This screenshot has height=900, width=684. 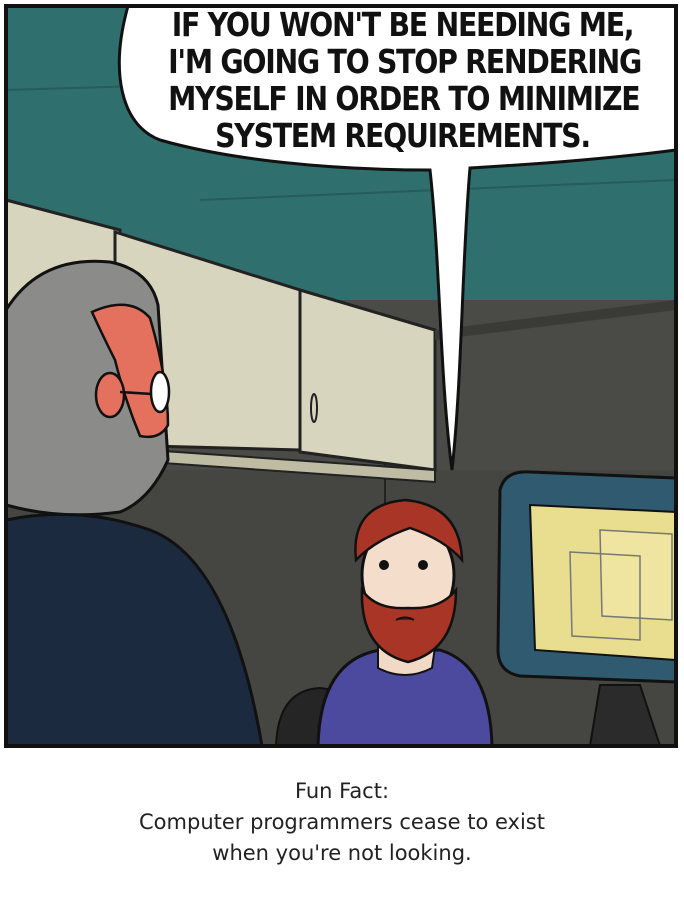 What do you see at coordinates (405, 623) in the screenshot?
I see `bearded-programmer` at bounding box center [405, 623].